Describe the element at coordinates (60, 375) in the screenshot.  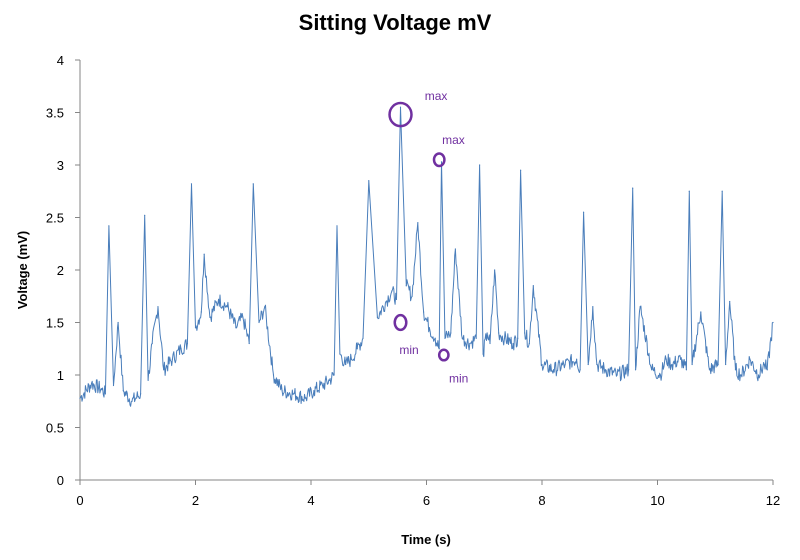
I see `y-tick-label: 1` at that location.